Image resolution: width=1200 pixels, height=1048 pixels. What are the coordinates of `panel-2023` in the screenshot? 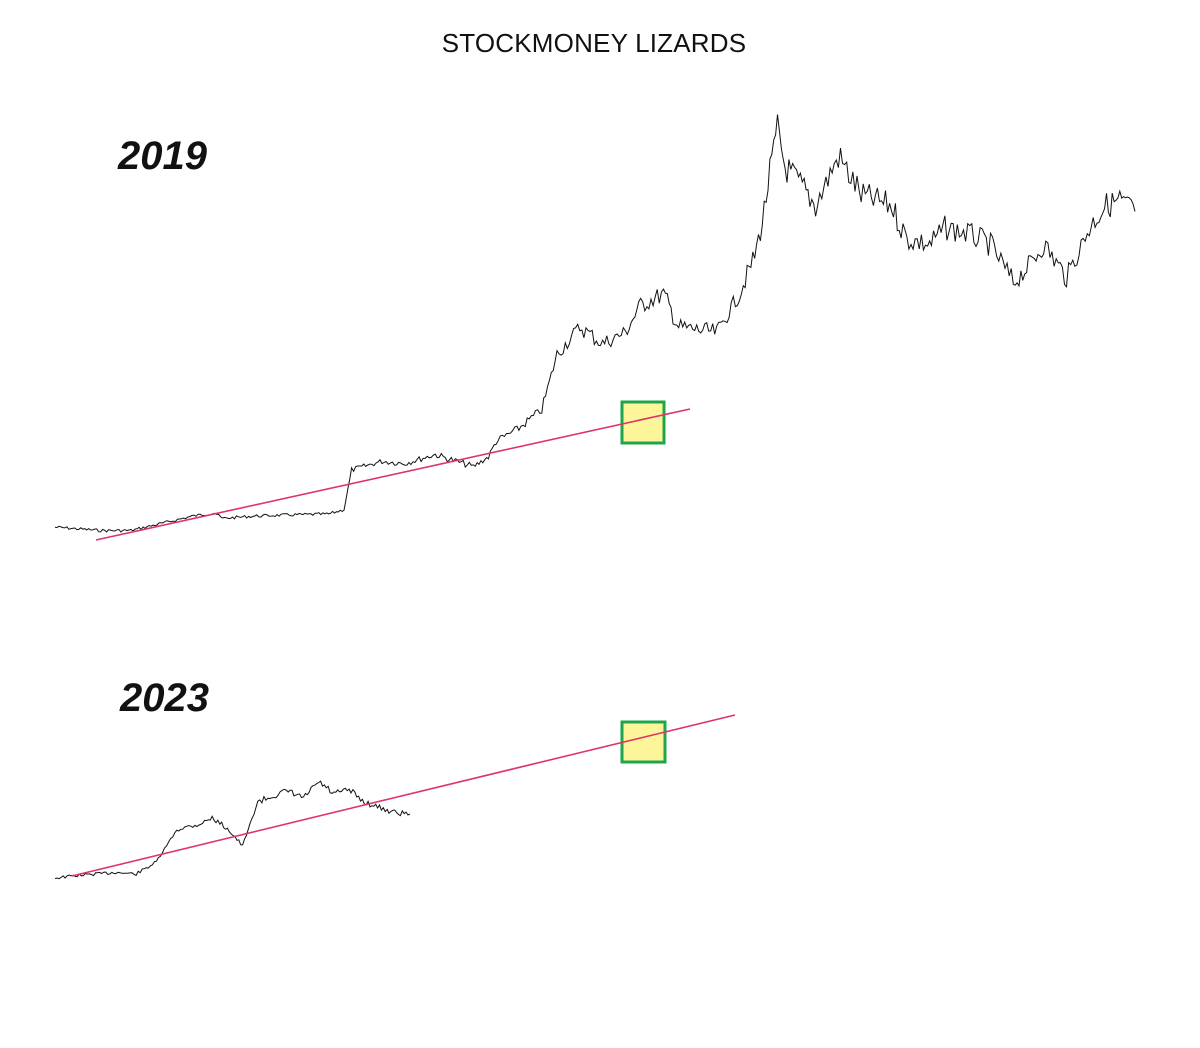 It's located at (395, 797).